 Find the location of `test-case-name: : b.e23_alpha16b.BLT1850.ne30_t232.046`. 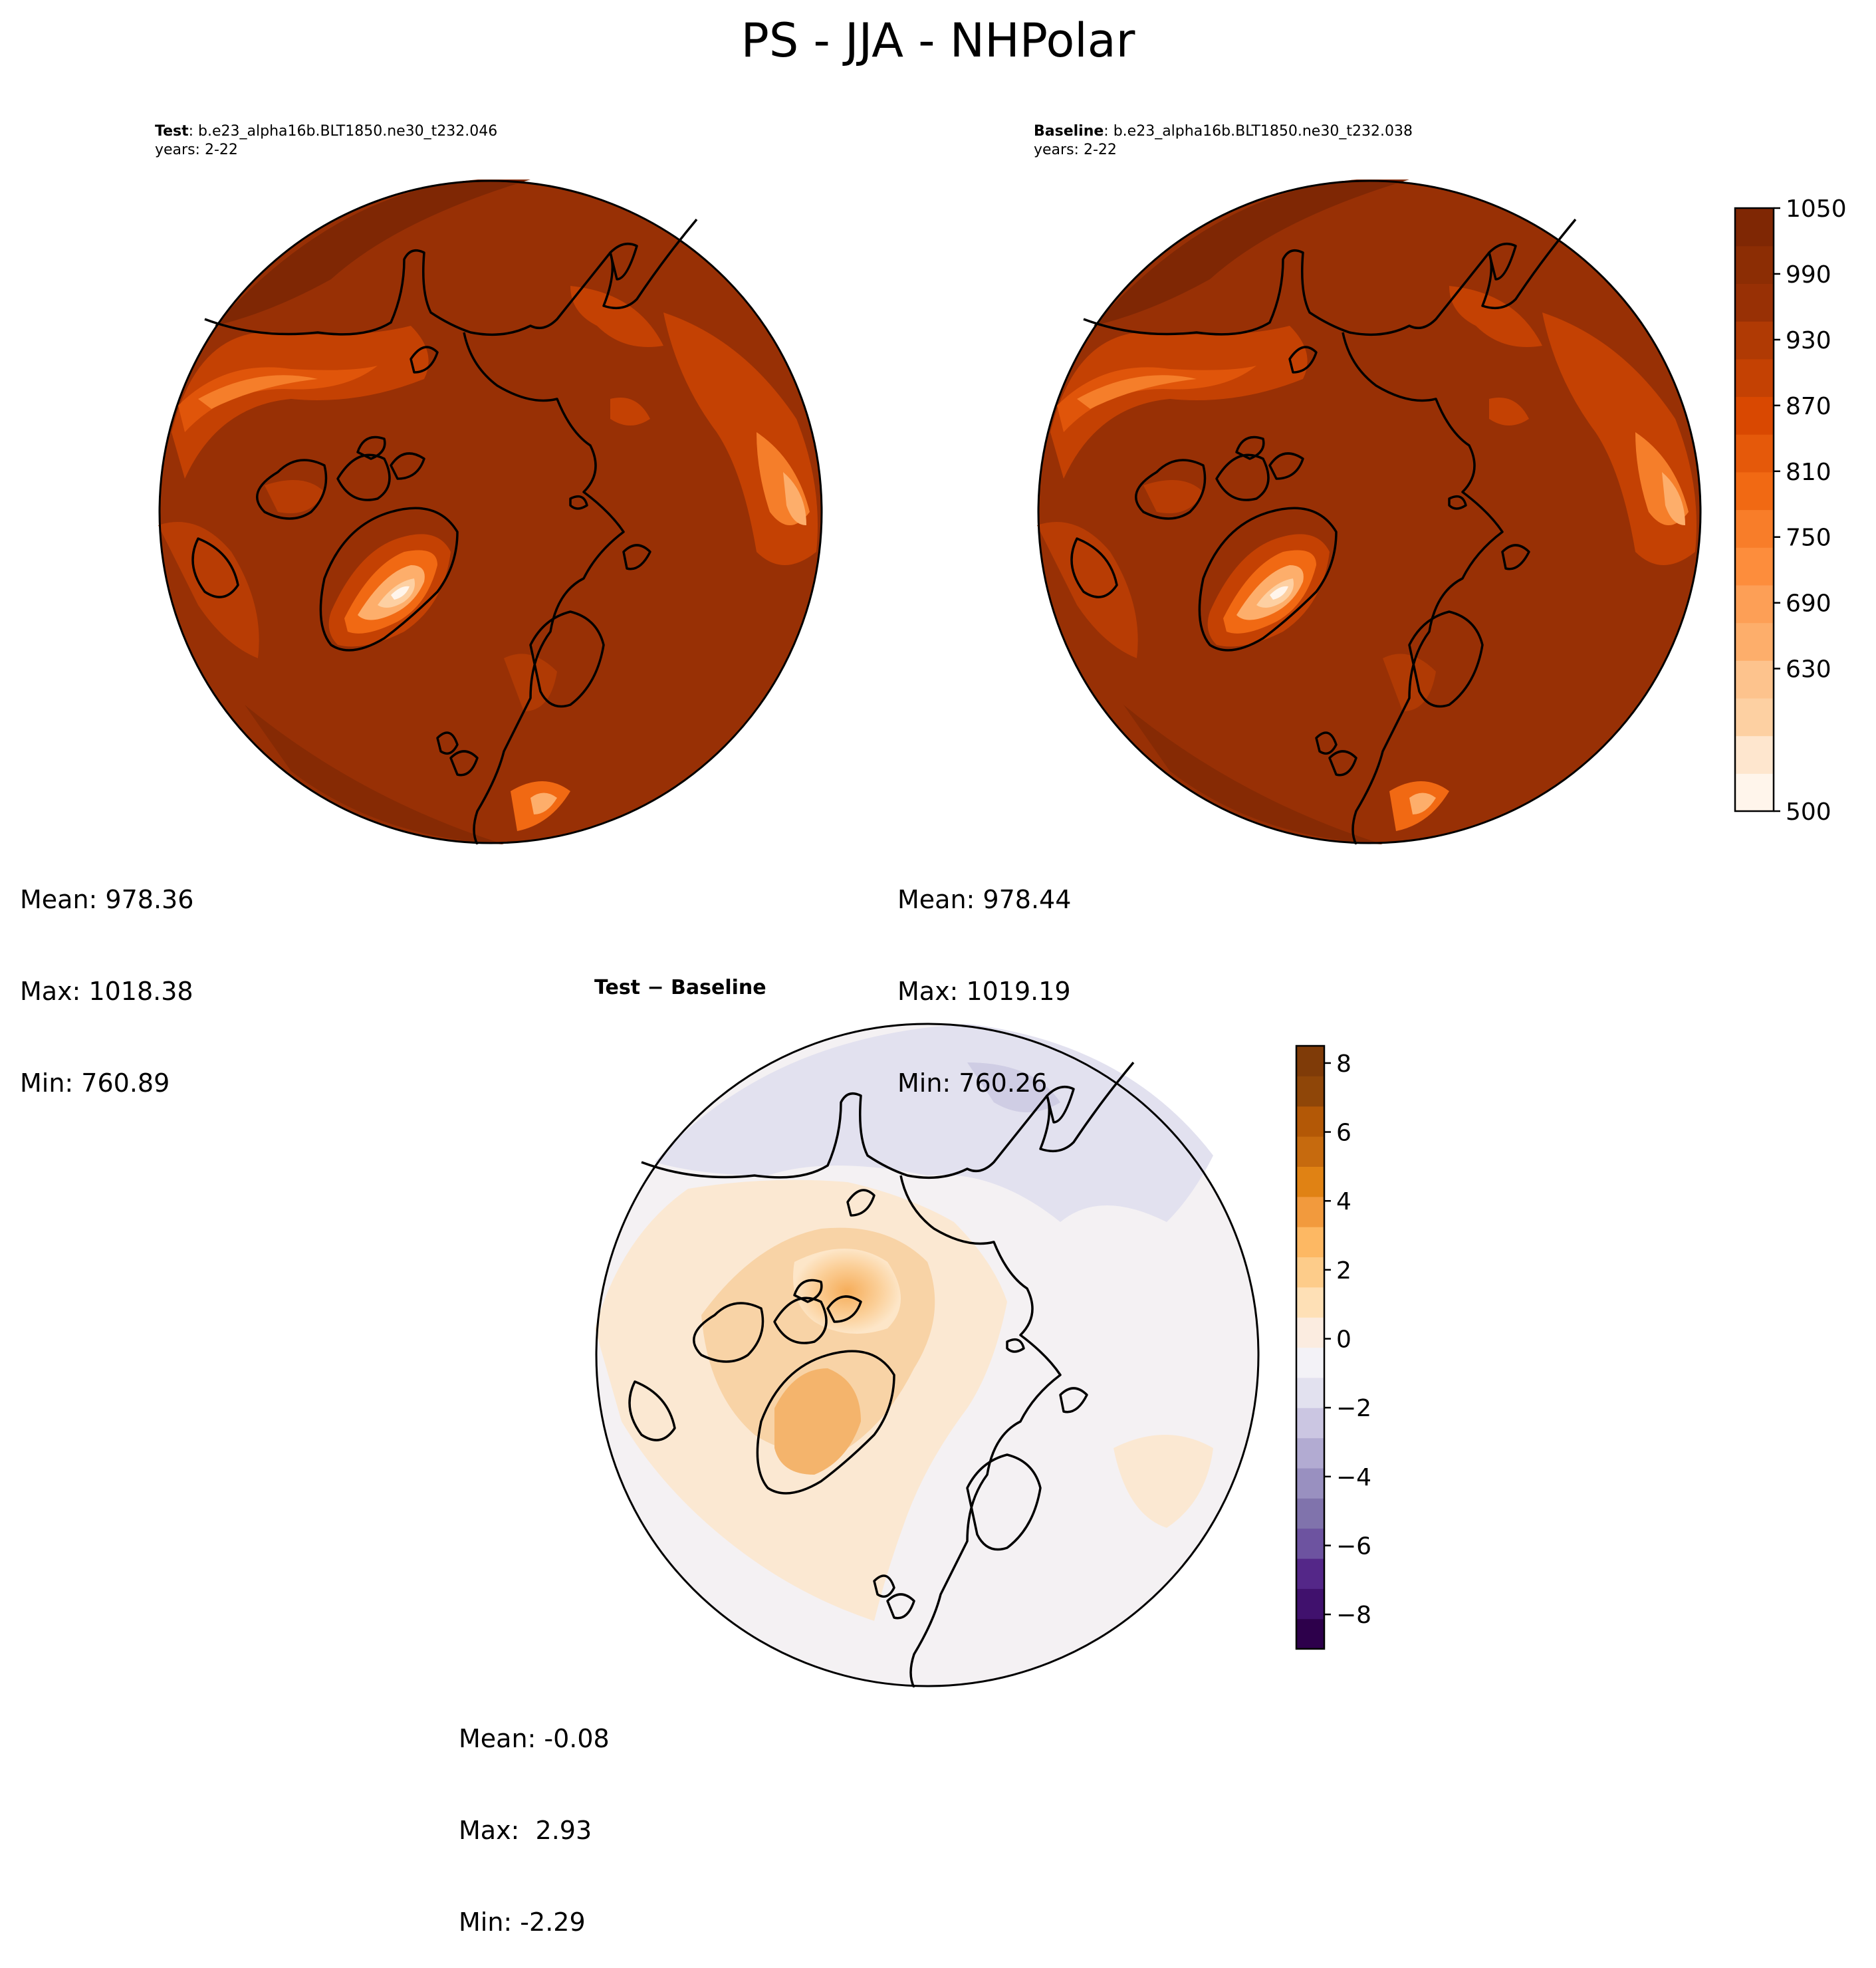

test-case-name: : b.e23_alpha16b.BLT1850.ne30_t232.046 is located at coordinates (343, 131).